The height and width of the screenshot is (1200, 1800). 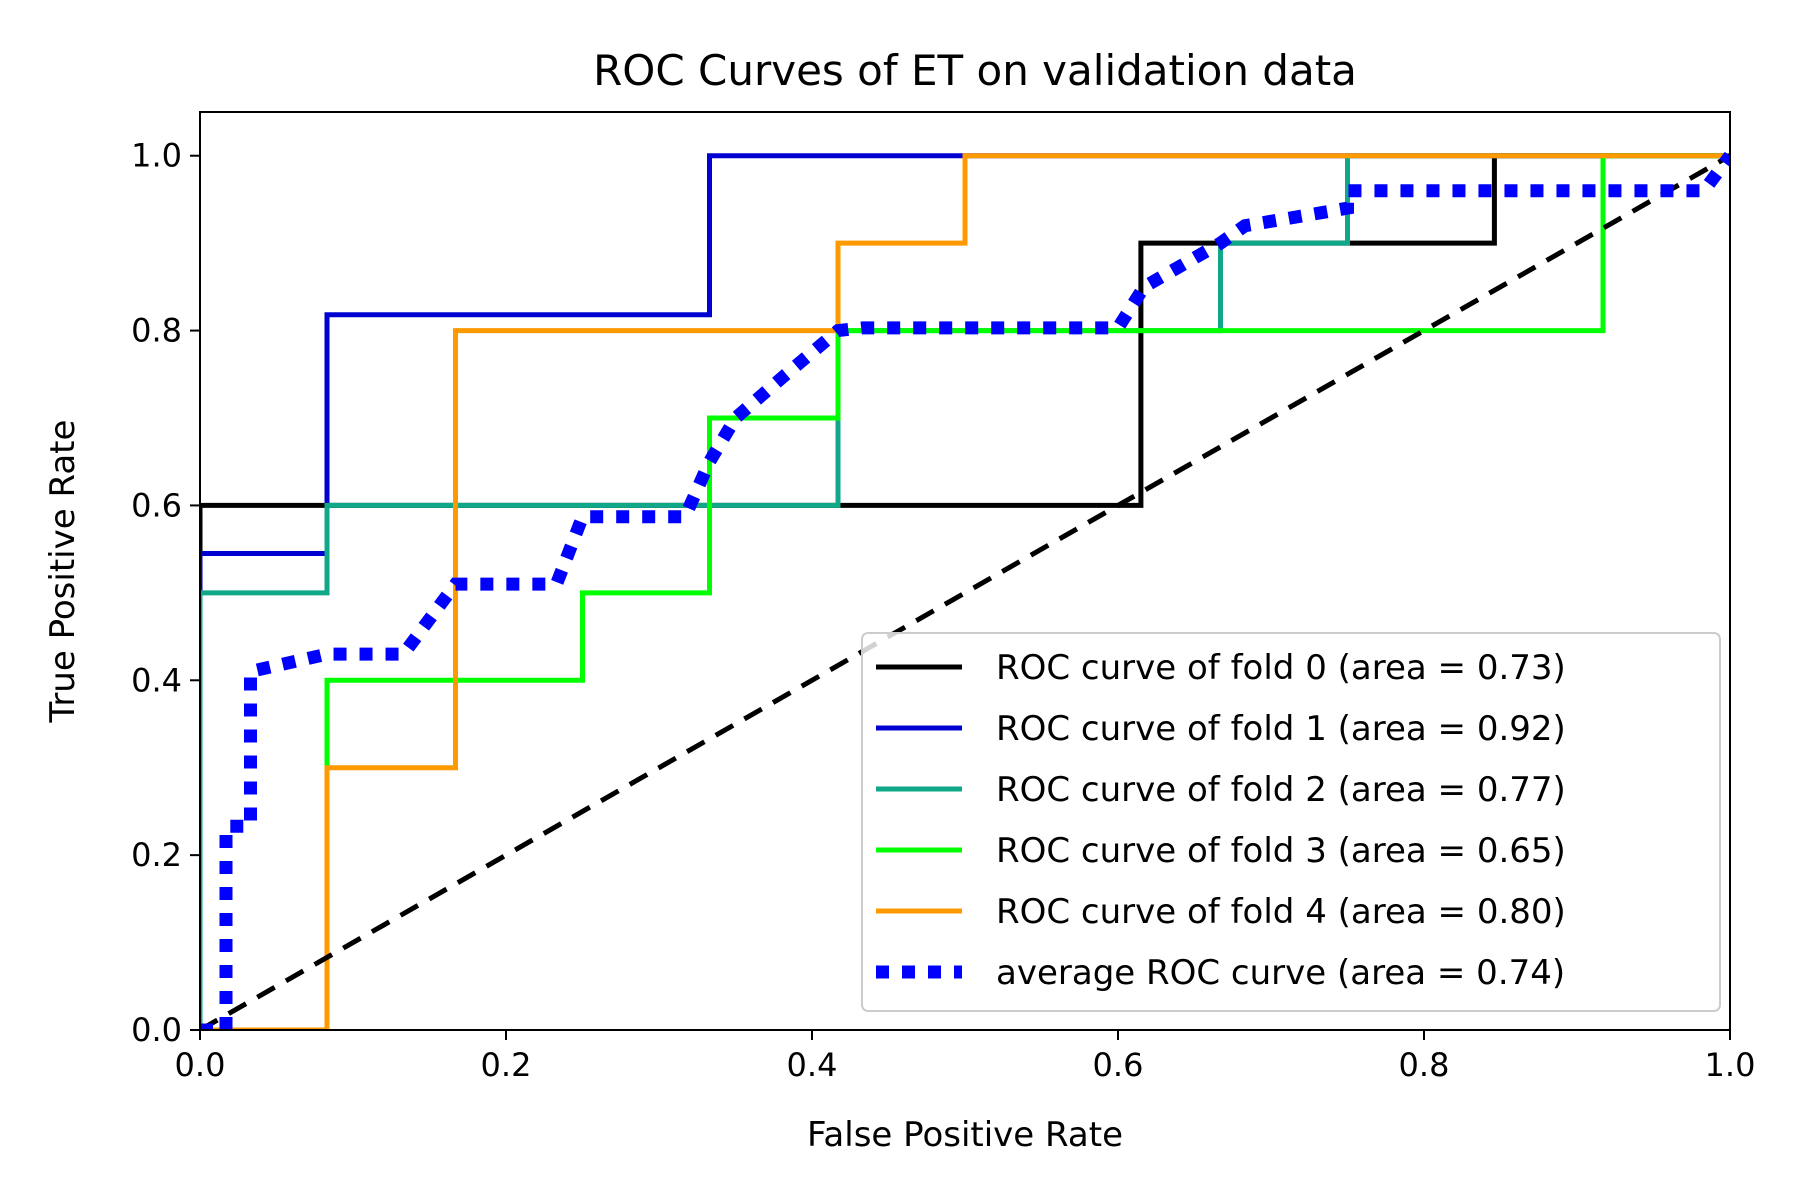 I want to click on x-tick-label: 0.6, so click(x=1118, y=1065).